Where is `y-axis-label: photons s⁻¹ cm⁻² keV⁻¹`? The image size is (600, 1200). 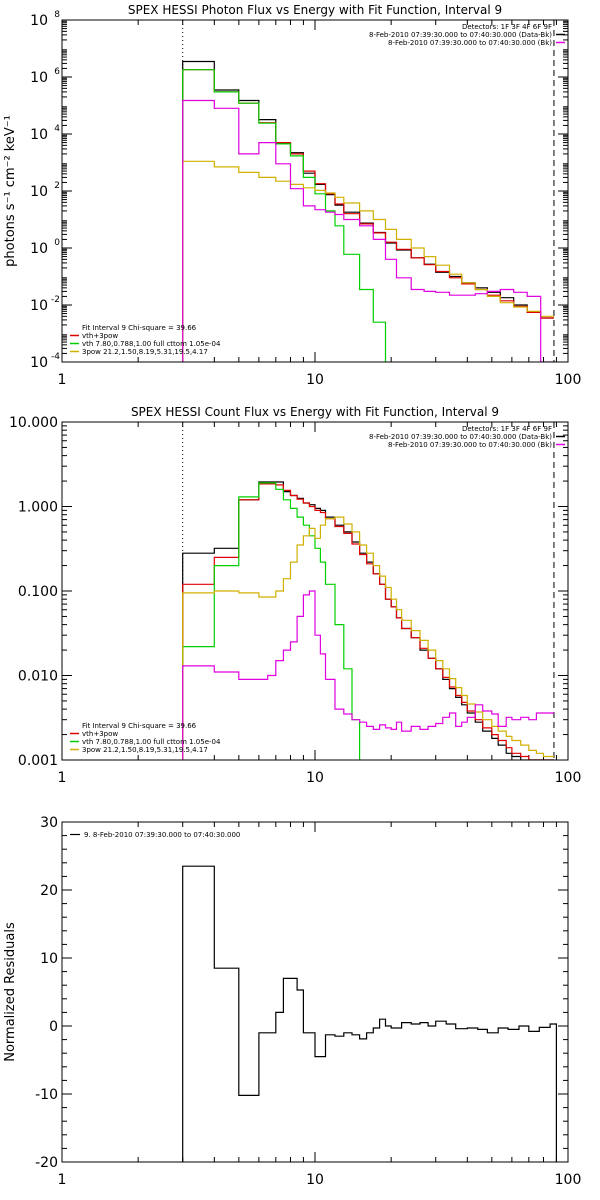 y-axis-label: photons s⁻¹ cm⁻² keV⁻¹ is located at coordinates (10, 191).